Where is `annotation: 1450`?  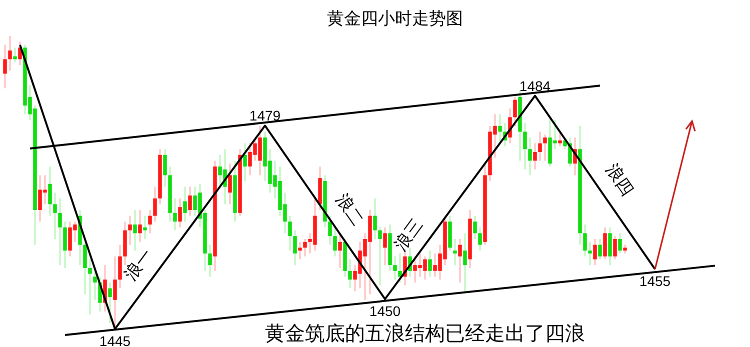 annotation: 1450 is located at coordinates (385, 311).